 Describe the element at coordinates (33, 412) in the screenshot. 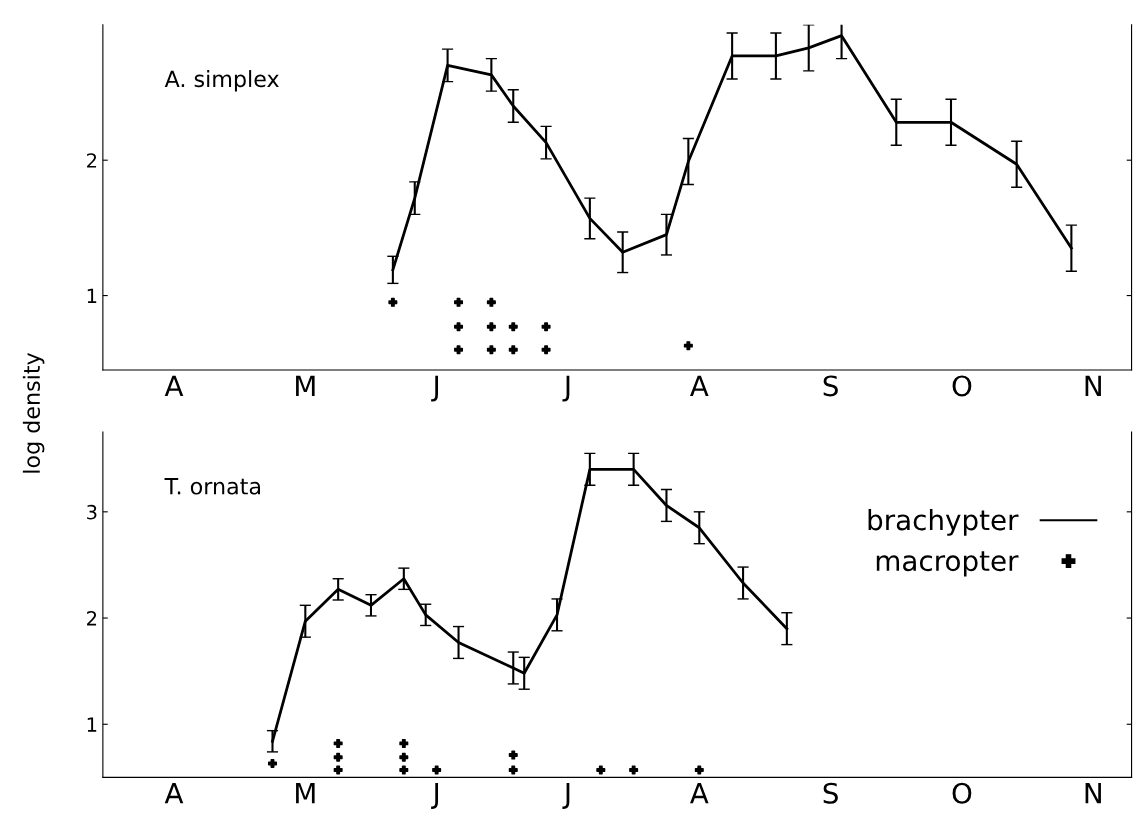

I see `y-axis-title: log density` at that location.